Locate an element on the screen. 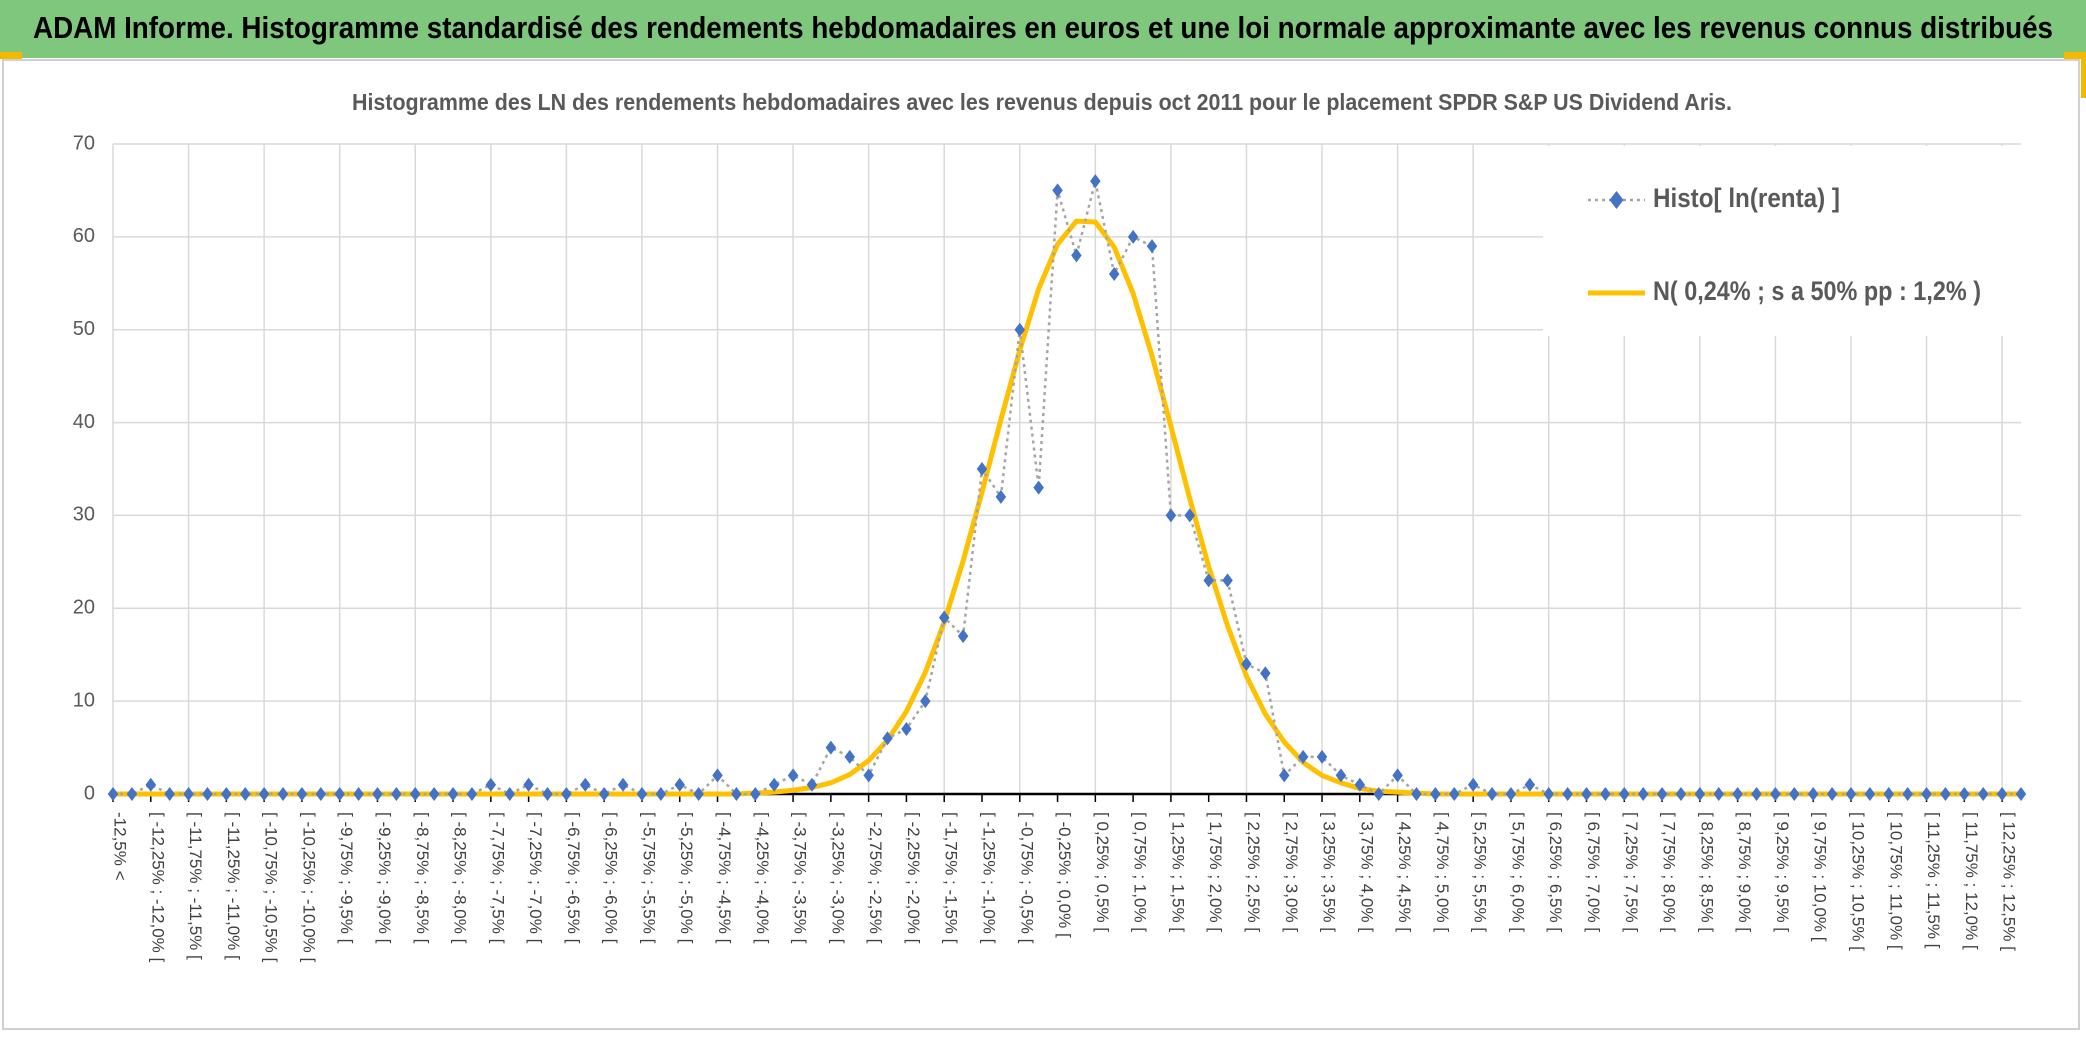 The height and width of the screenshot is (1037, 2086). x-tick-label: [ 4,25% ; 4,5% [ is located at coordinates (1404, 872).